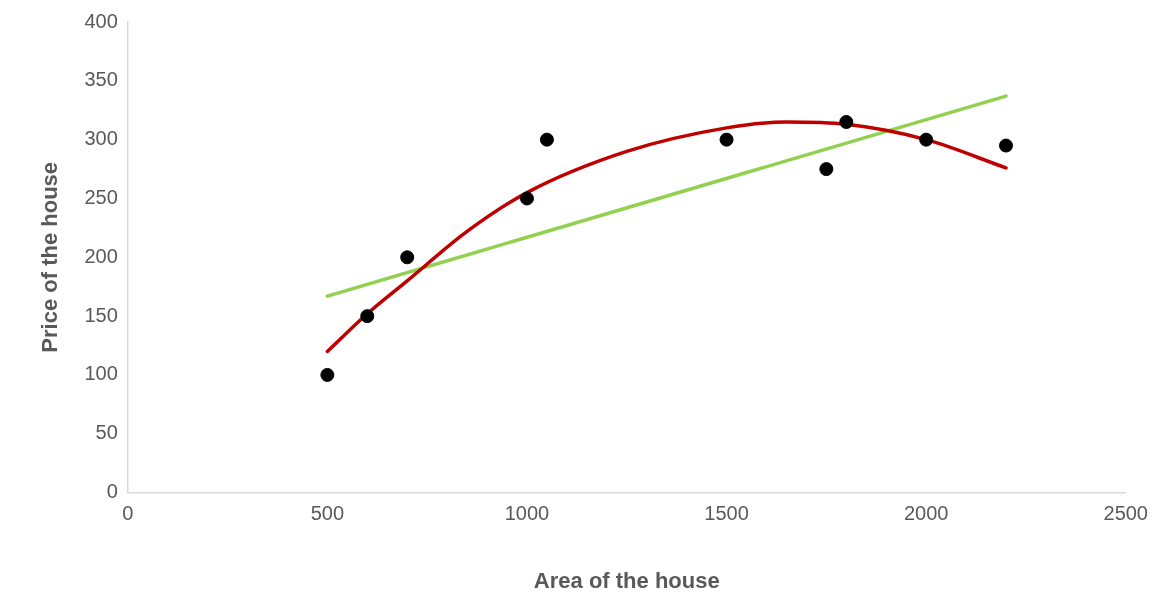 The image size is (1158, 605). Describe the element at coordinates (101, 314) in the screenshot. I see `y-tick-label: 150` at that location.